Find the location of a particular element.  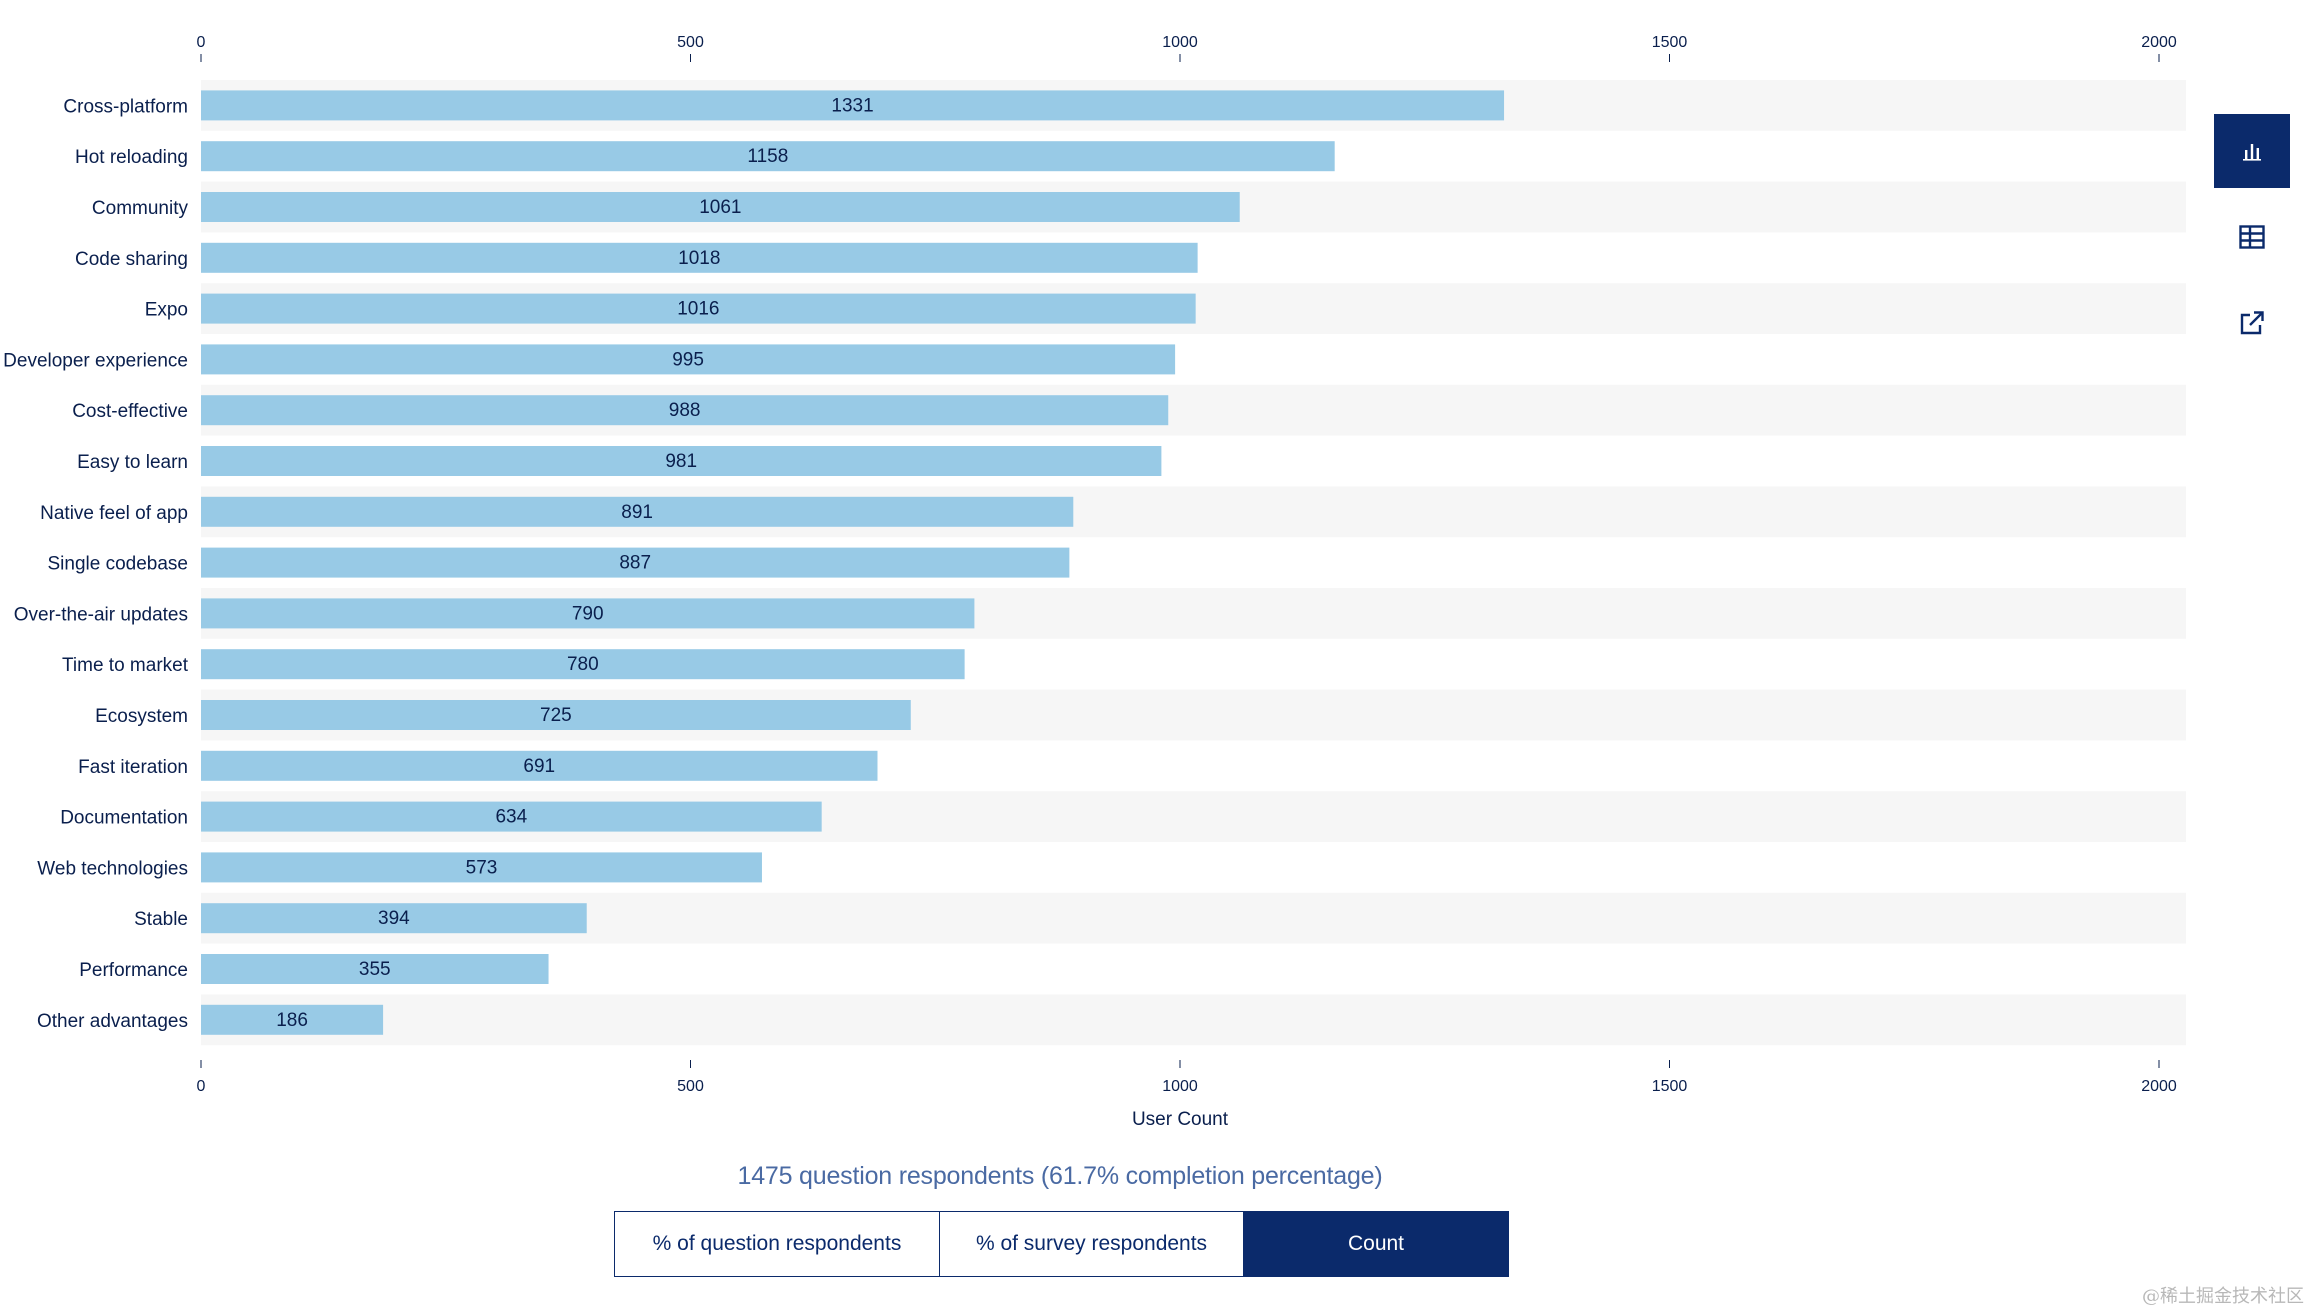

x-tick-label-top: 1000 is located at coordinates (1180, 42).